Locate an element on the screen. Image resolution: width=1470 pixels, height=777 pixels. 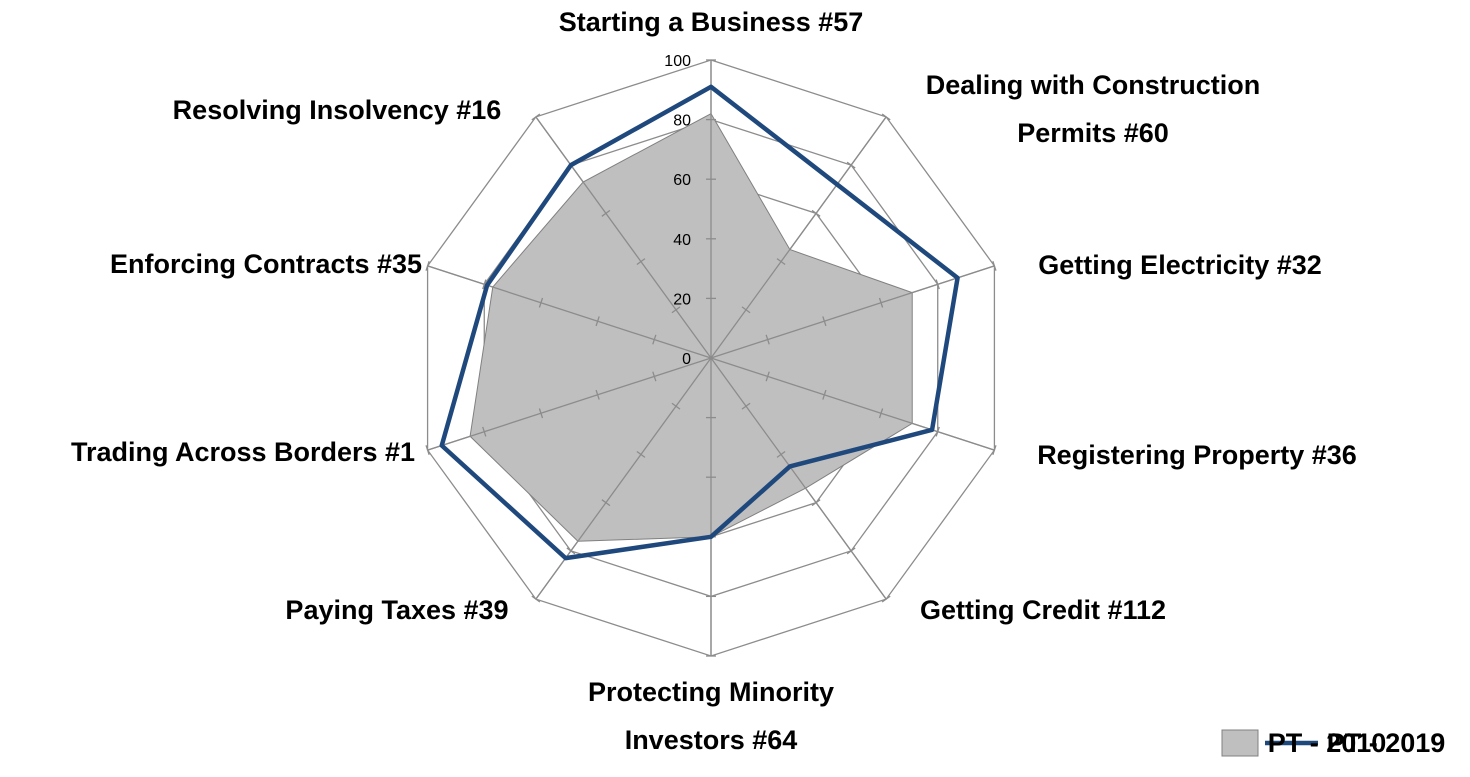
category-label: Getting Electricity #32 is located at coordinates (1180, 265).